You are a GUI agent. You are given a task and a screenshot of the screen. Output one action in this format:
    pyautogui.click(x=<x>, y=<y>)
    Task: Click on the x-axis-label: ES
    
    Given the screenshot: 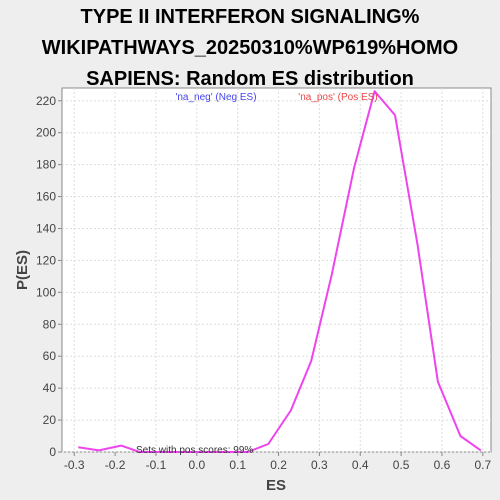 What is the action you would take?
    pyautogui.click(x=276, y=485)
    